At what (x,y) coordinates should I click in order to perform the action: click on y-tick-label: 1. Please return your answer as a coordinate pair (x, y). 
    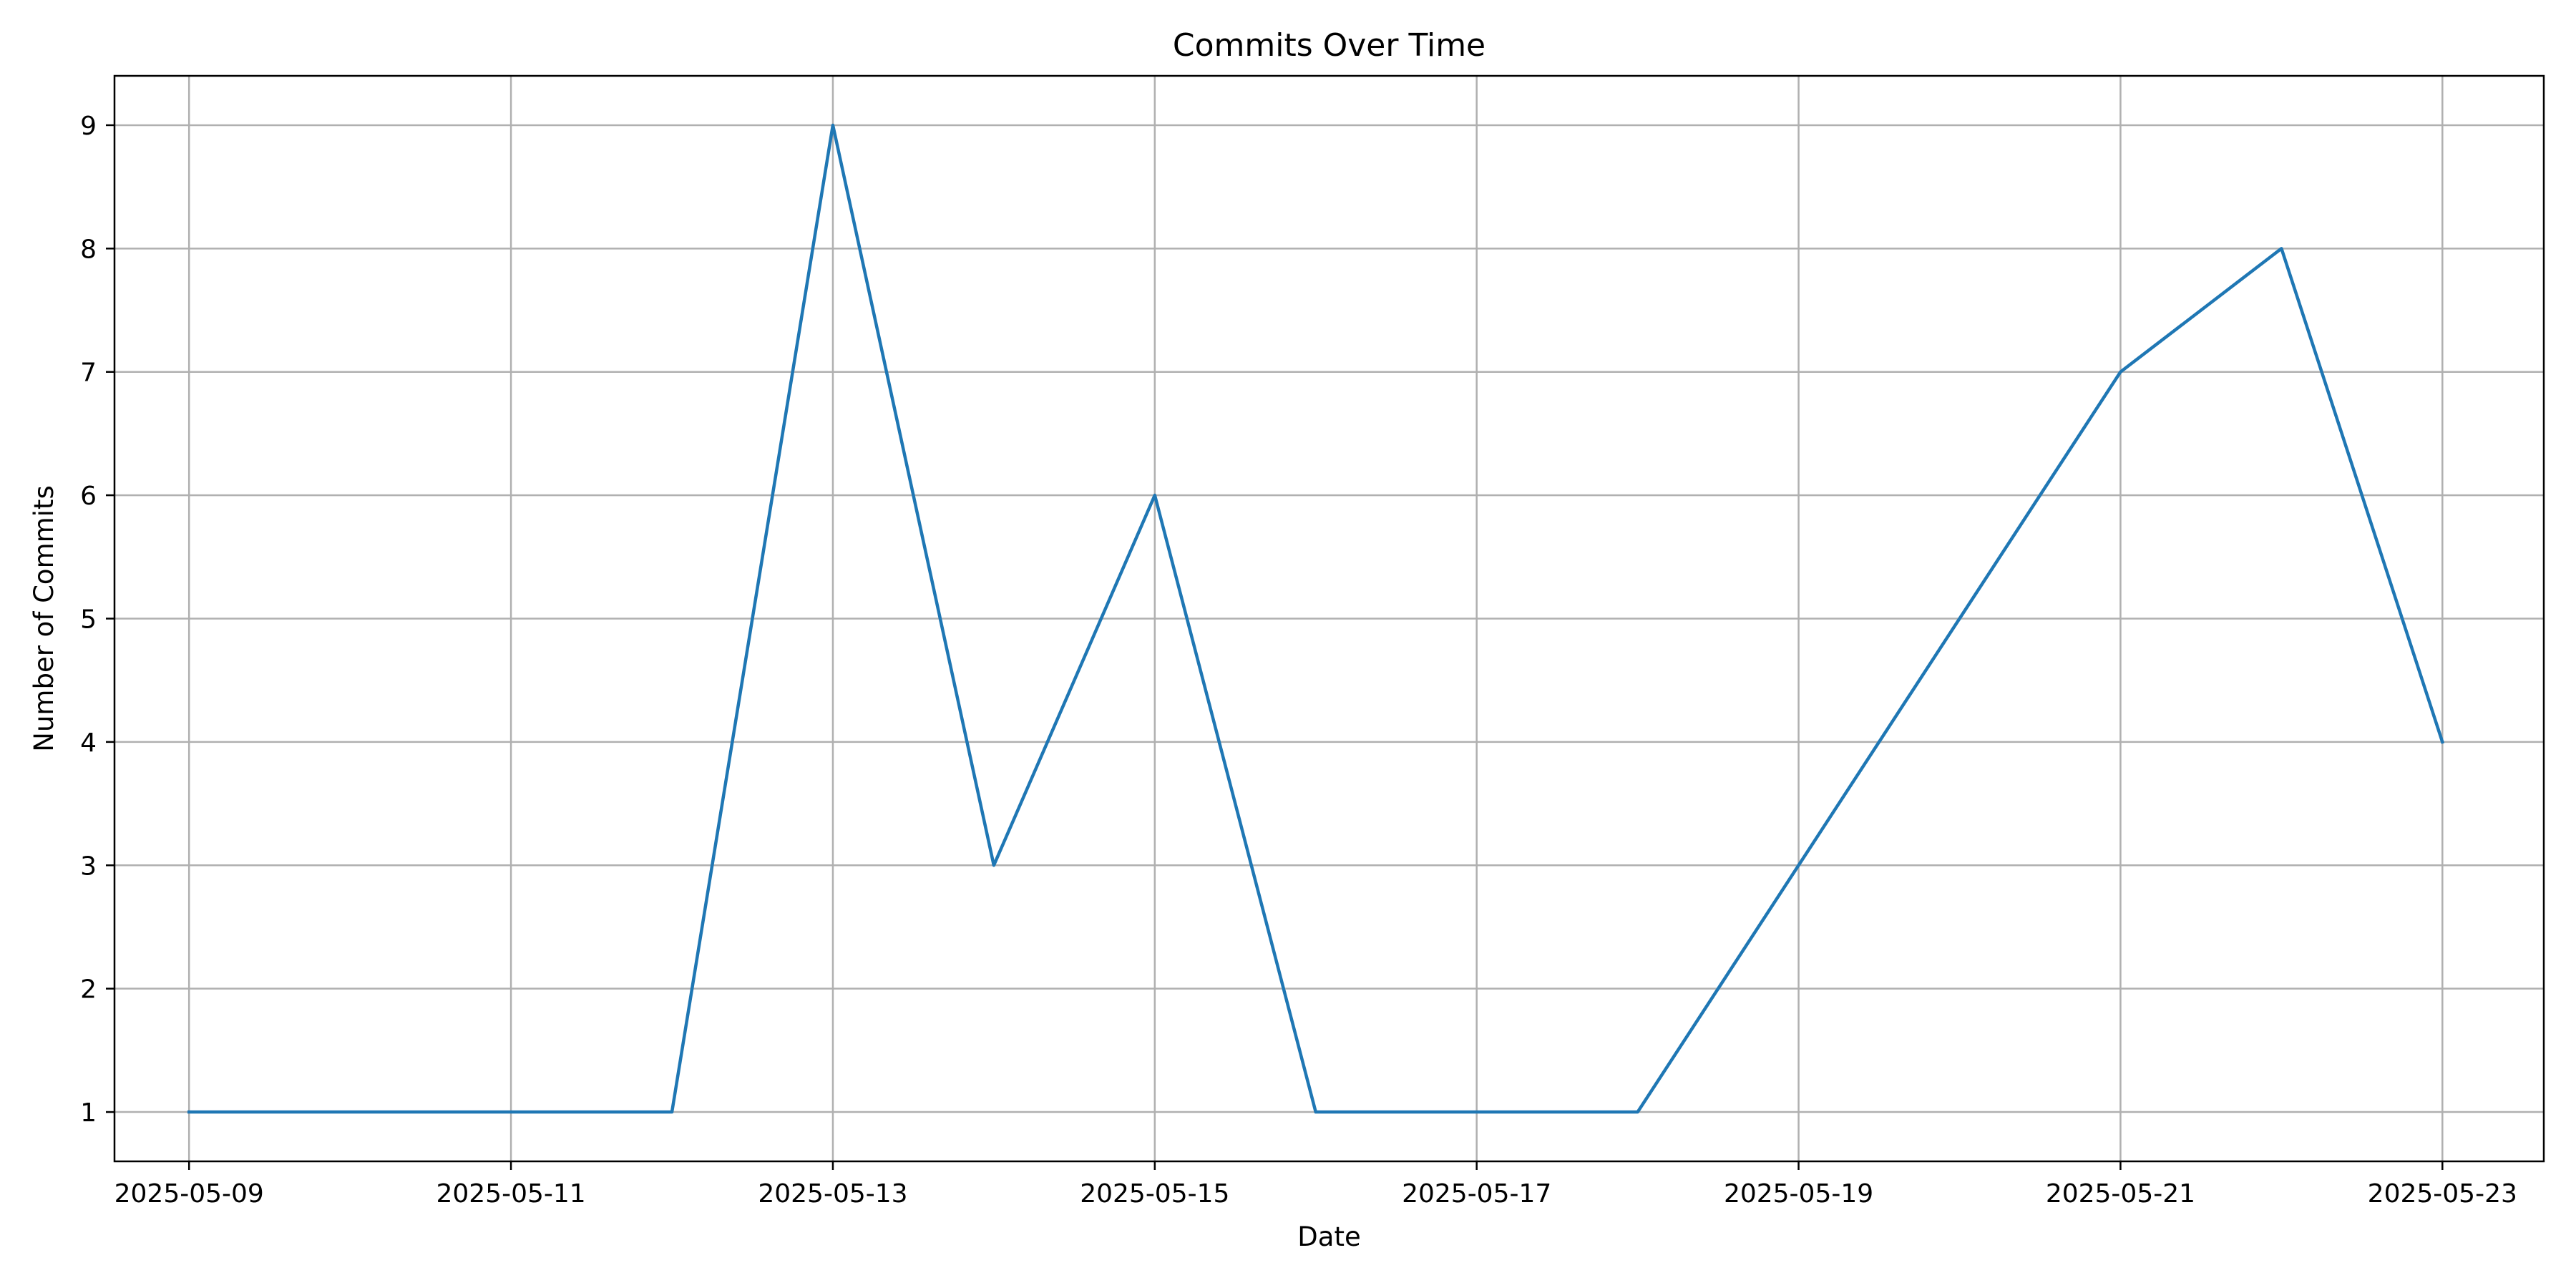
    Looking at the image, I should click on (88, 1113).